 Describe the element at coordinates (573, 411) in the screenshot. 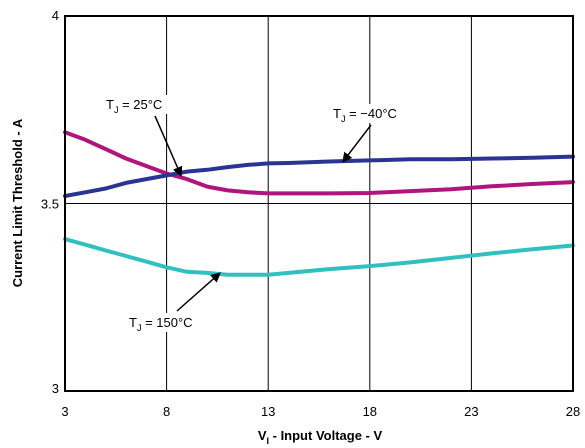

I see `x-tick-label-5: 28` at that location.